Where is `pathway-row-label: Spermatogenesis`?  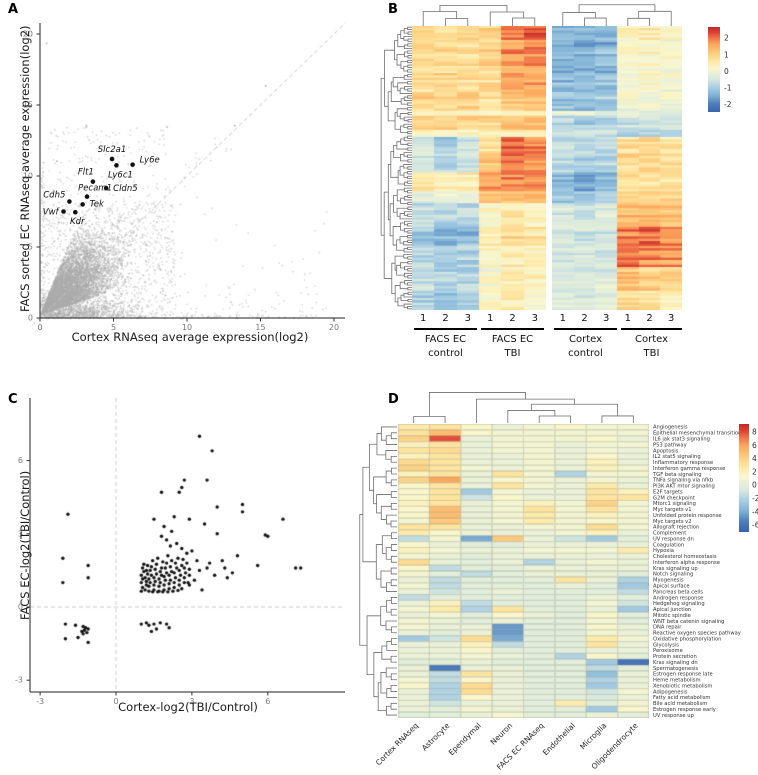
pathway-row-label: Spermatogenesis is located at coordinates (675, 669).